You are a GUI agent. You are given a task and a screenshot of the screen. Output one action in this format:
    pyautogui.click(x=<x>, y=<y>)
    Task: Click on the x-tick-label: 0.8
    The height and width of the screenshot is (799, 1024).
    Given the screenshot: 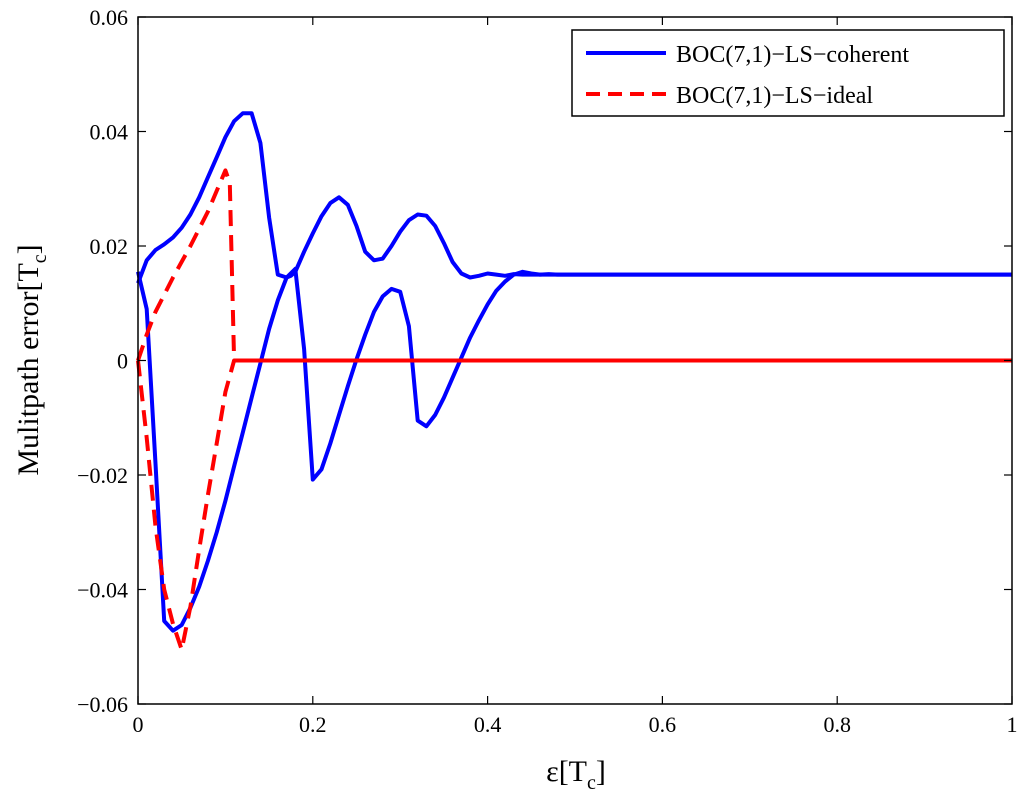 What is the action you would take?
    pyautogui.click(x=837, y=724)
    